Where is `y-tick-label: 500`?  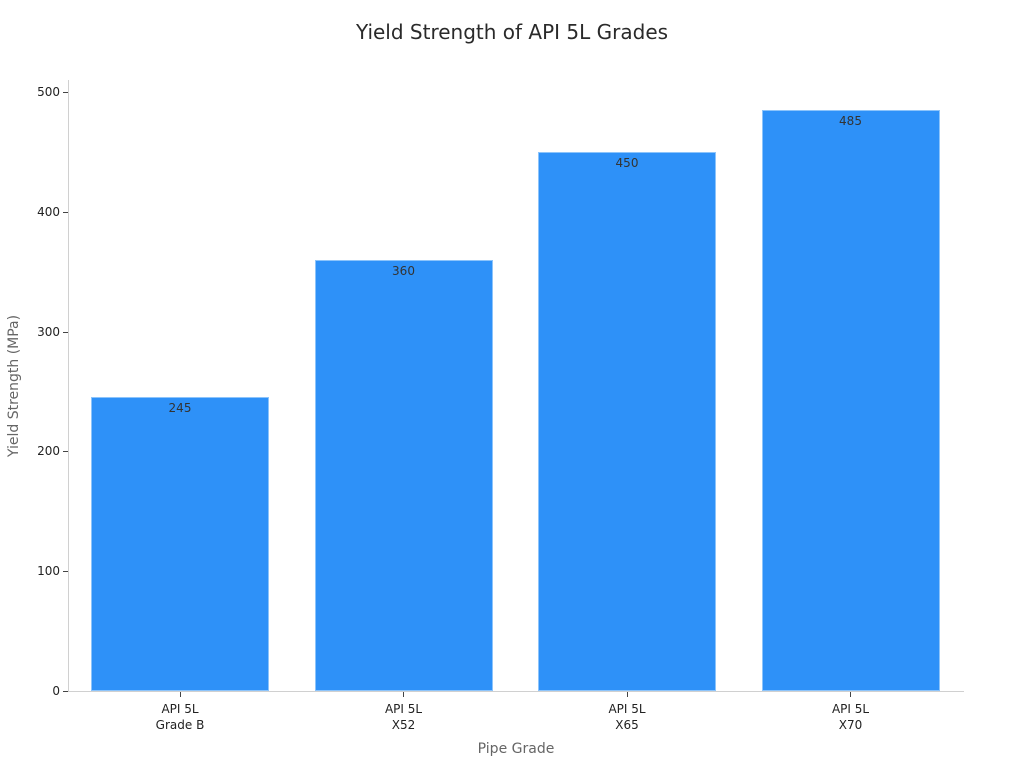 y-tick-label: 500 is located at coordinates (48, 92).